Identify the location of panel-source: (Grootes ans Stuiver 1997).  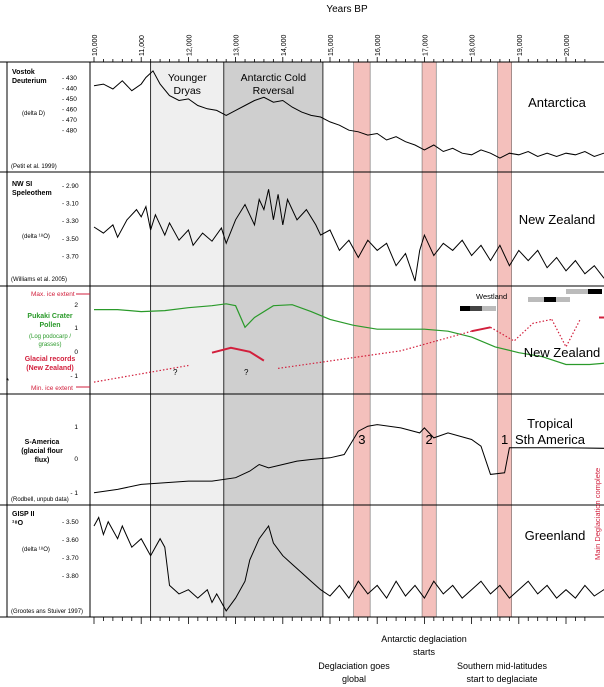
(47, 612).